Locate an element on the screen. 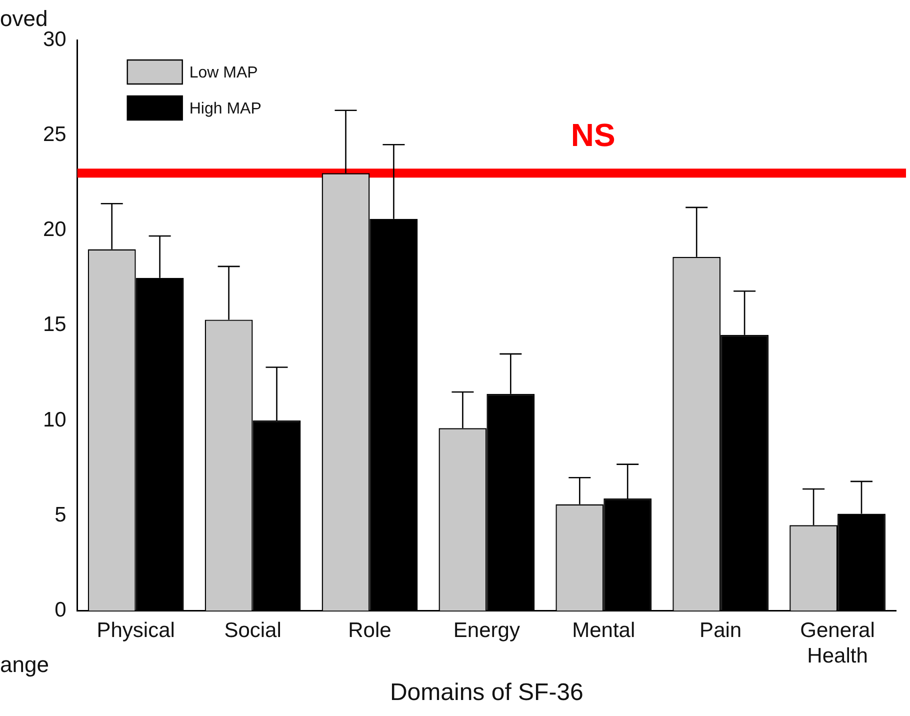  x-axis-title: Domains of SF-36 is located at coordinates (487, 692).